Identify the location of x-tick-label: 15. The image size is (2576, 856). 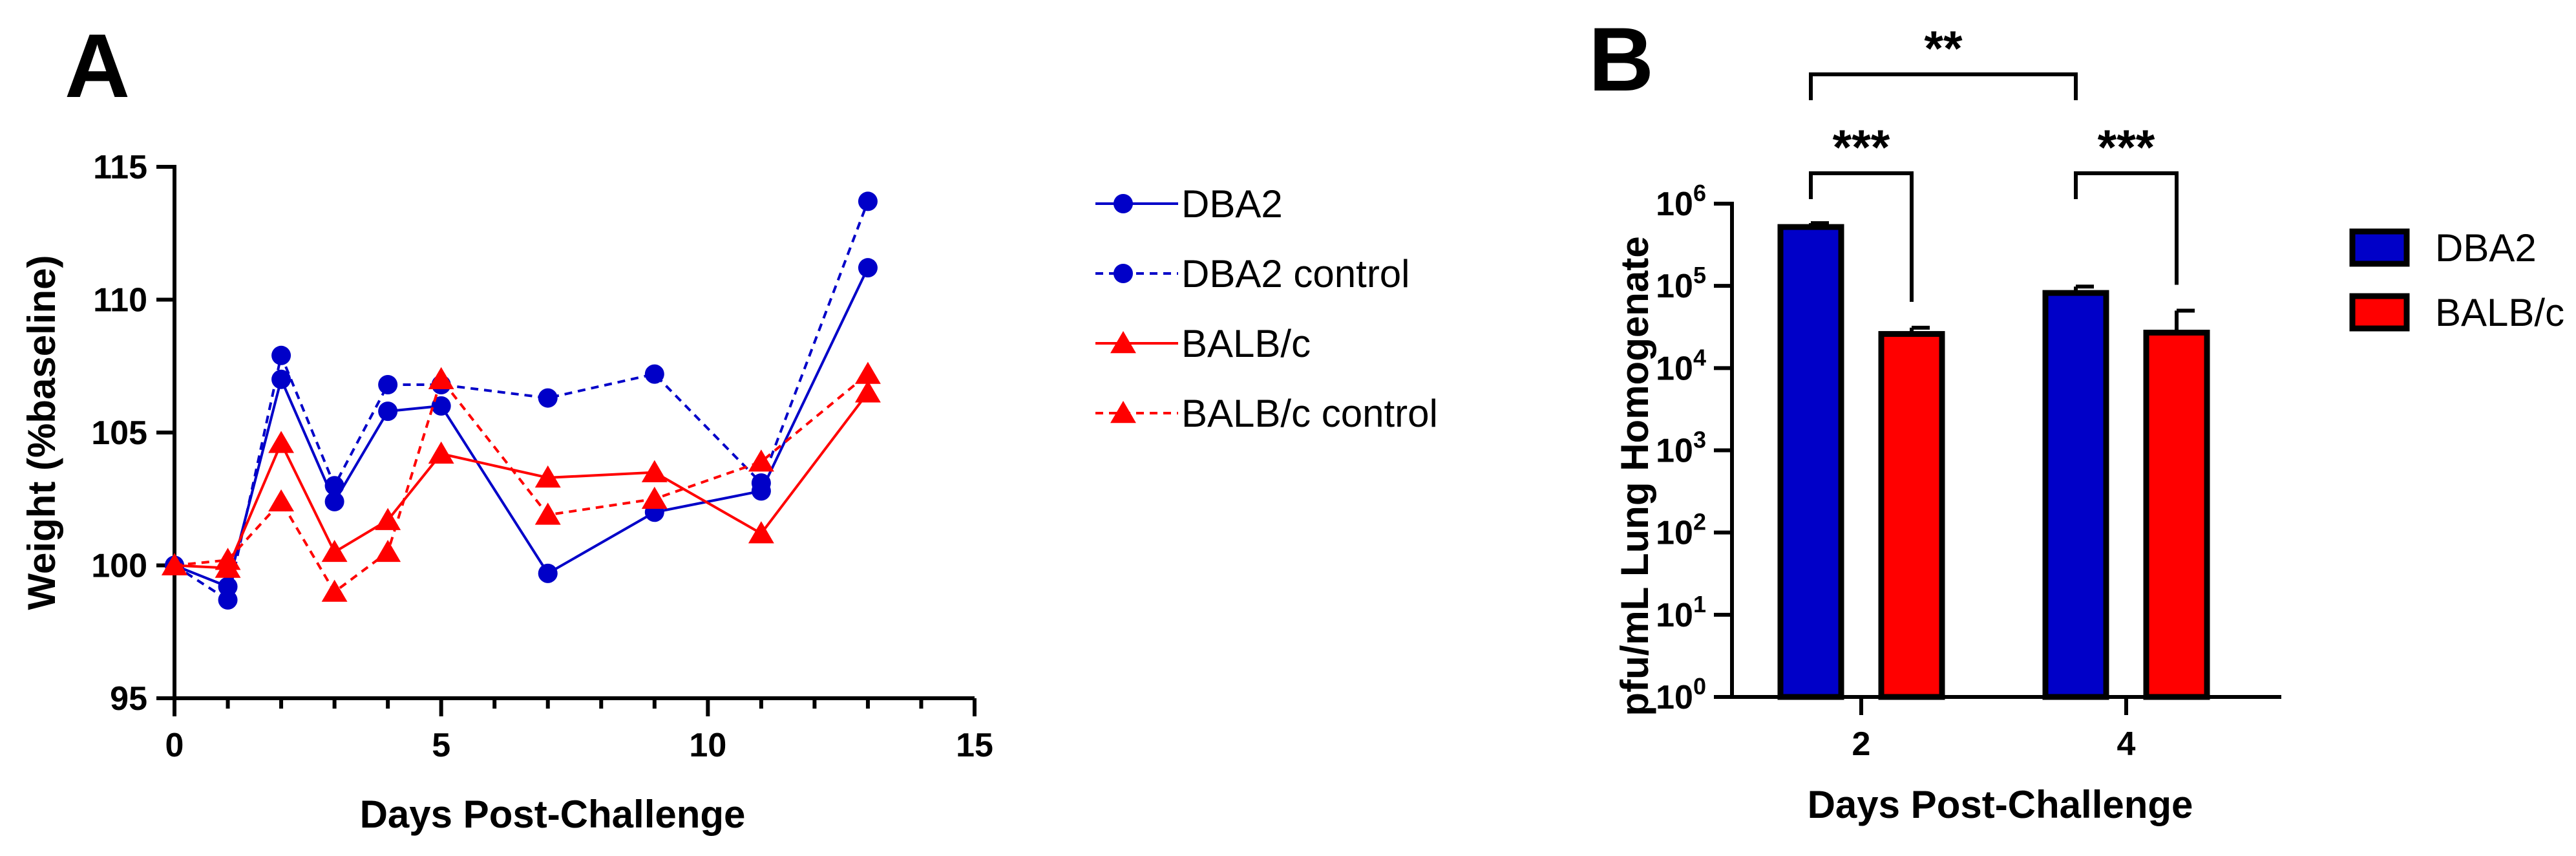
(974, 745).